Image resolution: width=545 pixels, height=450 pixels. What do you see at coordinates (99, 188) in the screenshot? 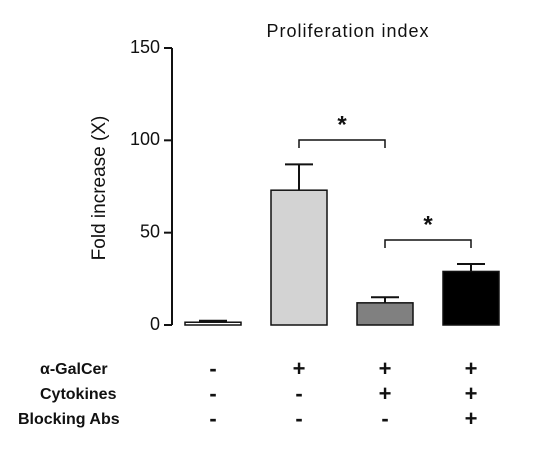
I see `y-axis-label: Fold increase (X)` at bounding box center [99, 188].